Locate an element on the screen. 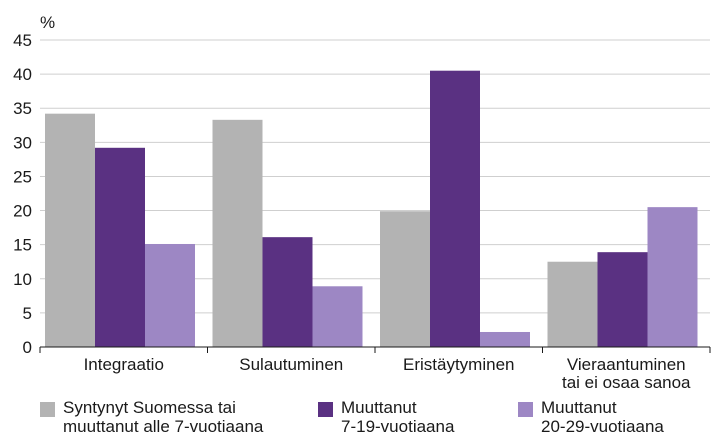 This screenshot has width=728, height=445. y-tick-label: 15 is located at coordinates (22, 245).